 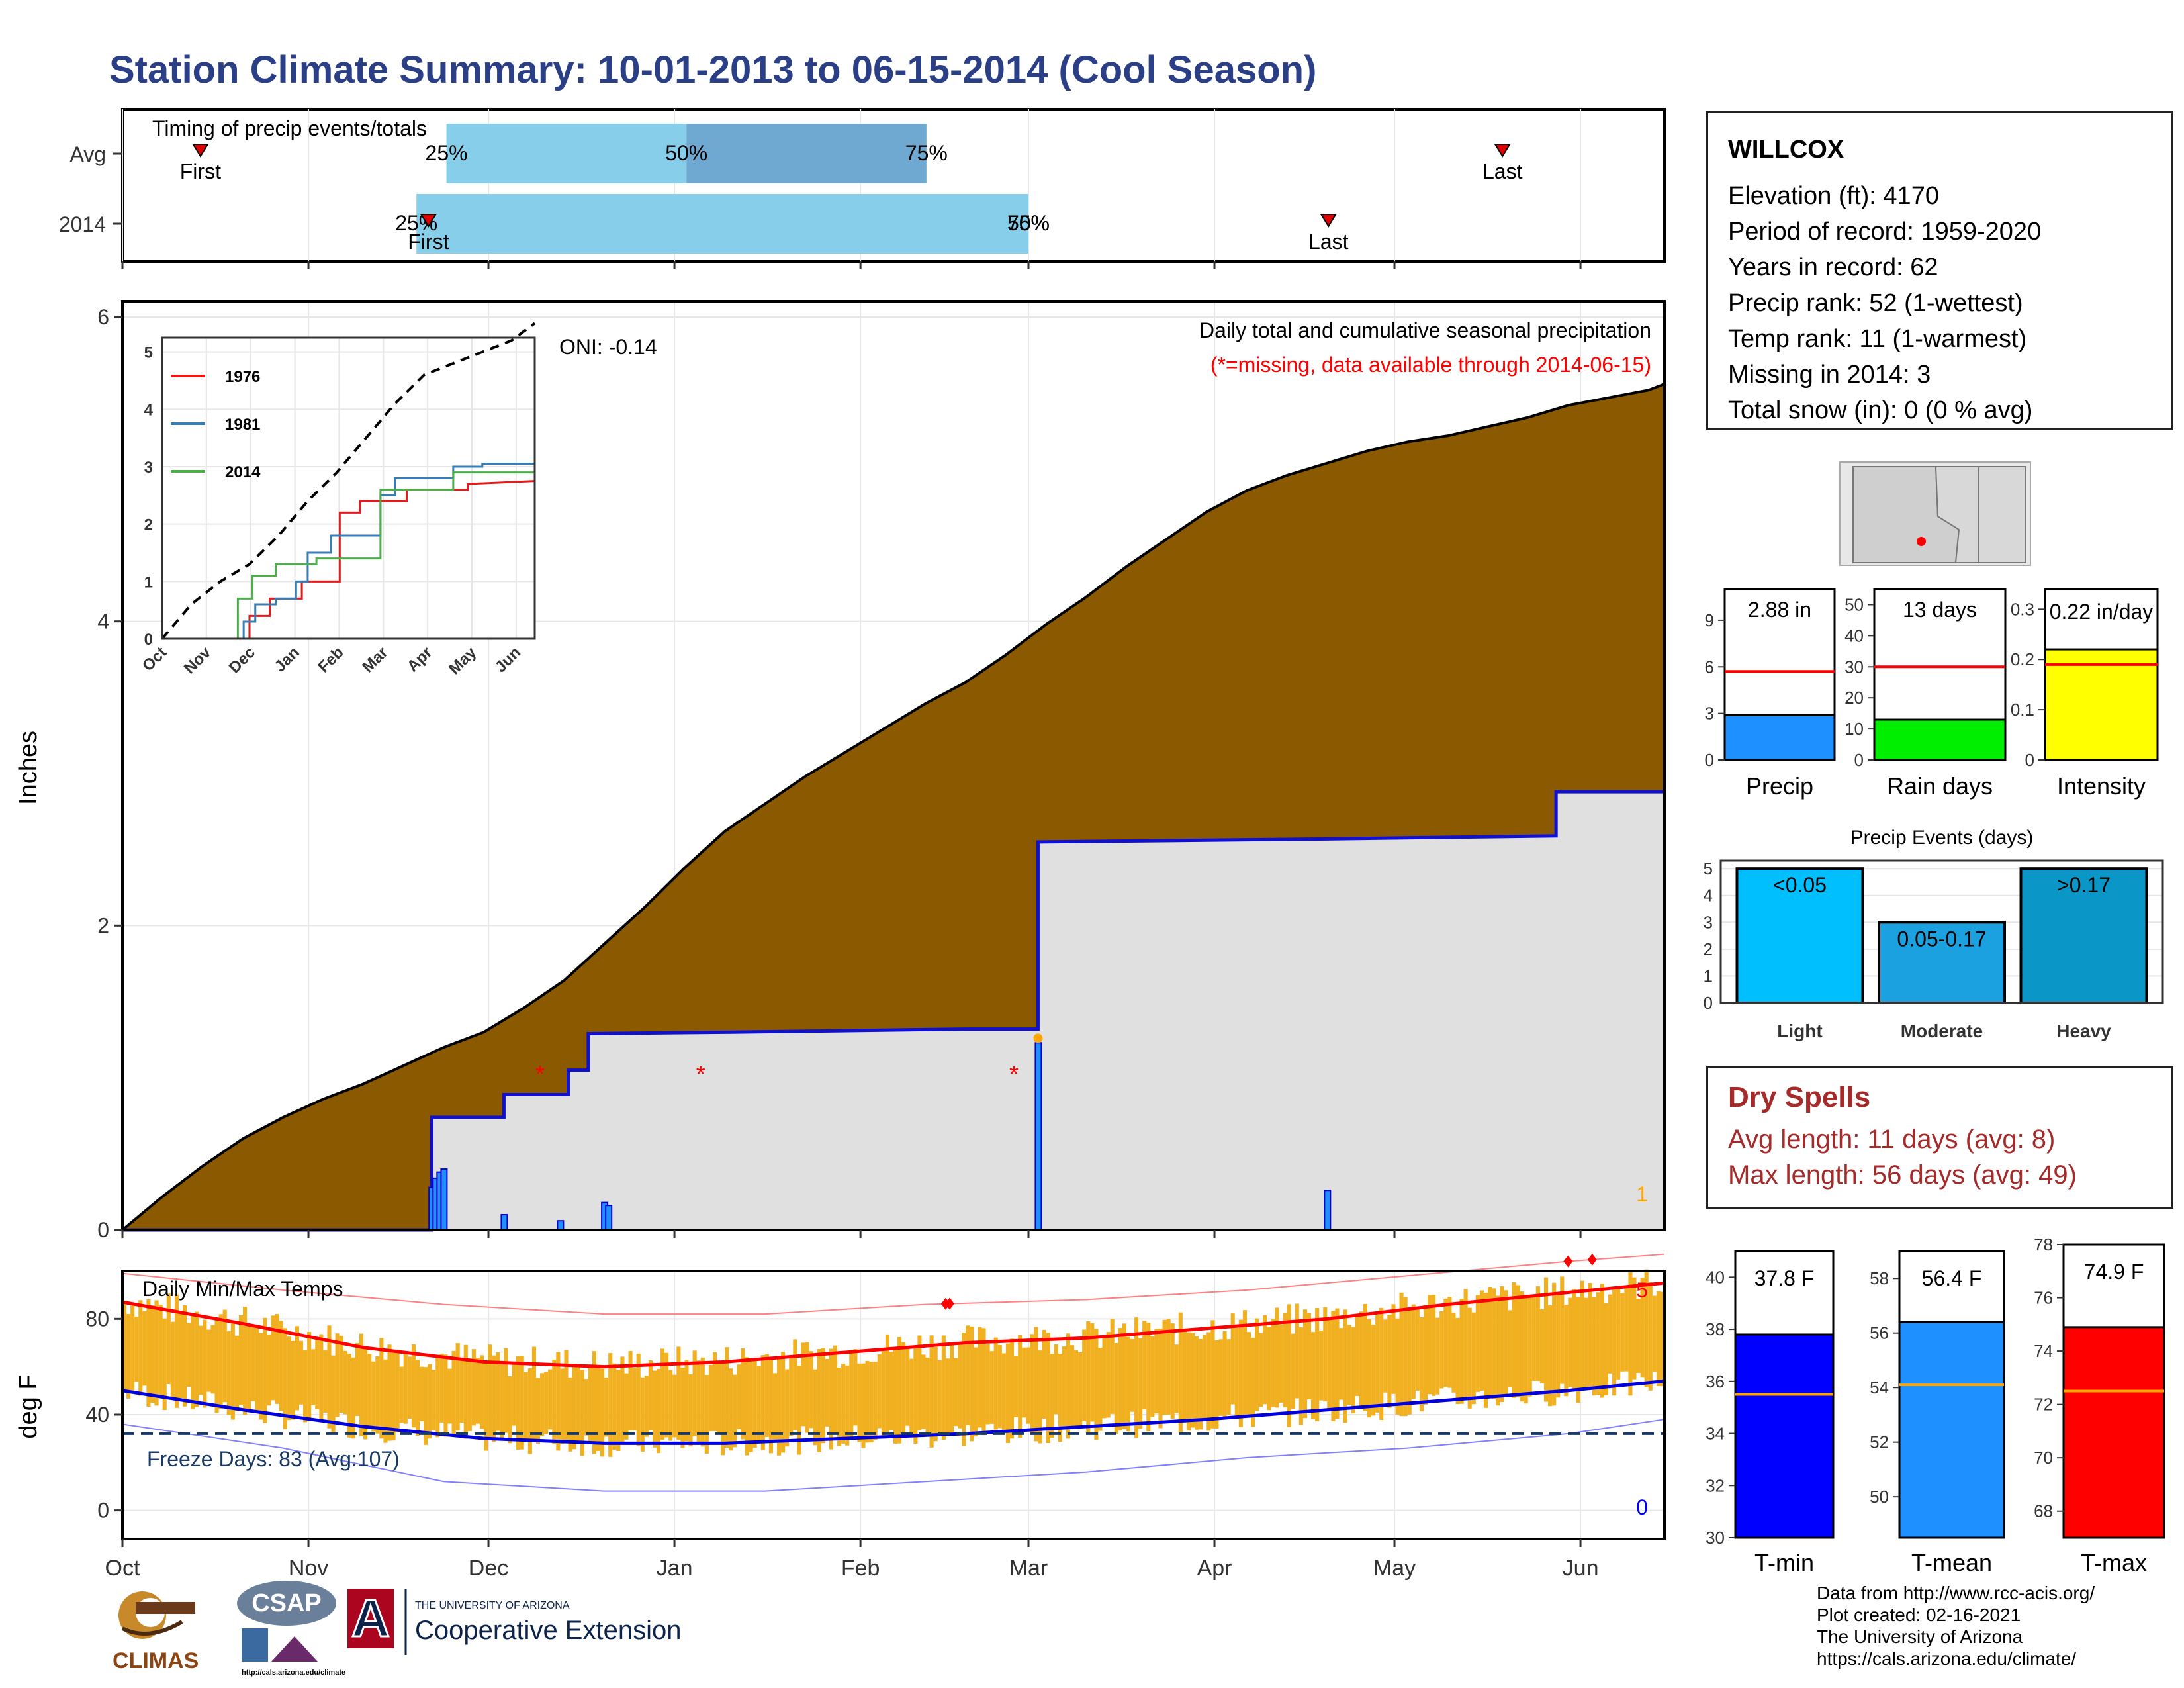 What do you see at coordinates (103, 621) in the screenshot?
I see `precip-ytick-label: 4` at bounding box center [103, 621].